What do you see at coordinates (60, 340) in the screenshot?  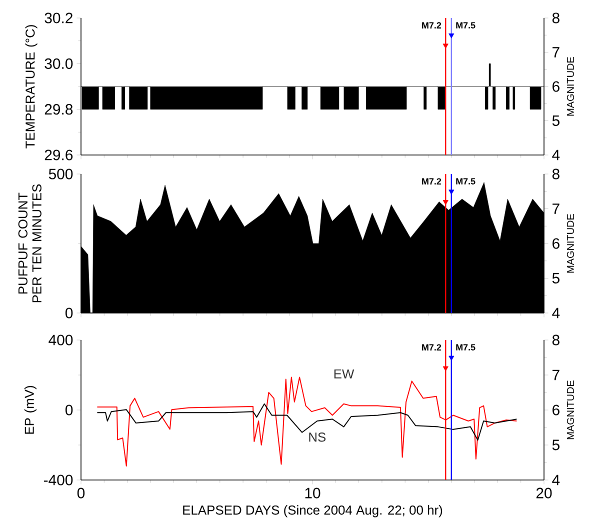 I see `y-tick-label: 400` at bounding box center [60, 340].